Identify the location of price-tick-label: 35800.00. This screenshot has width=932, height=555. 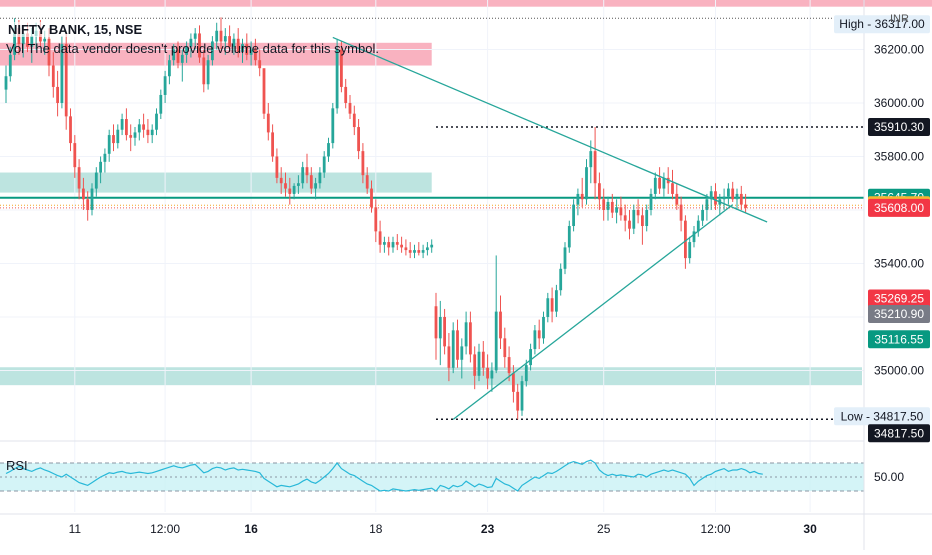
(899, 156).